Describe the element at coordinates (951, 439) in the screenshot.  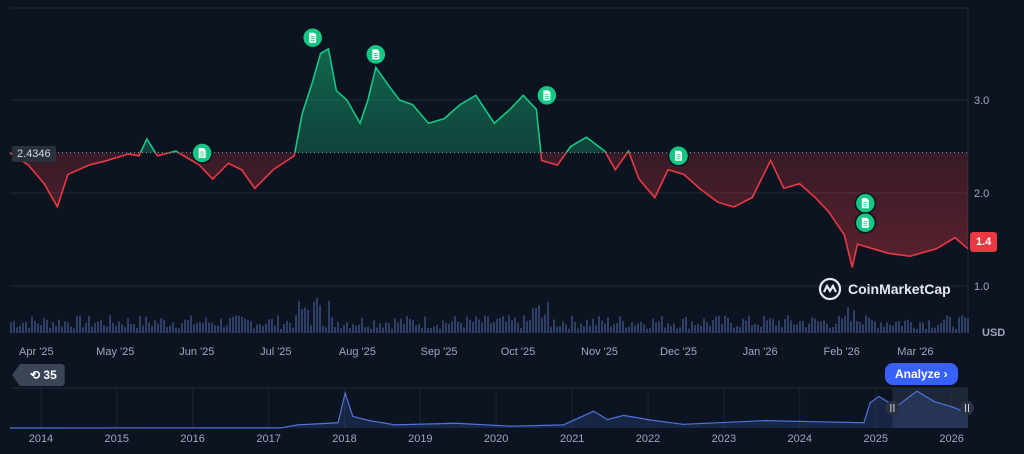
I see `navigator-year-label: 2026` at that location.